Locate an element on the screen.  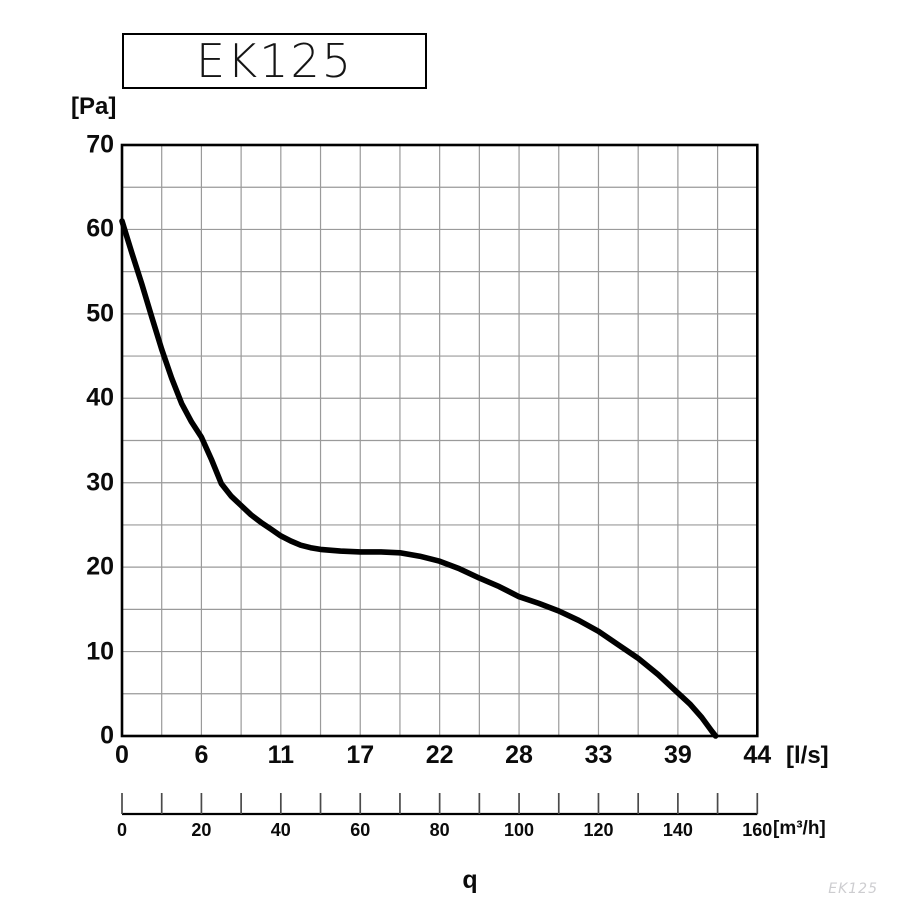
y-axis-tick-label: 30 is located at coordinates (100, 482).